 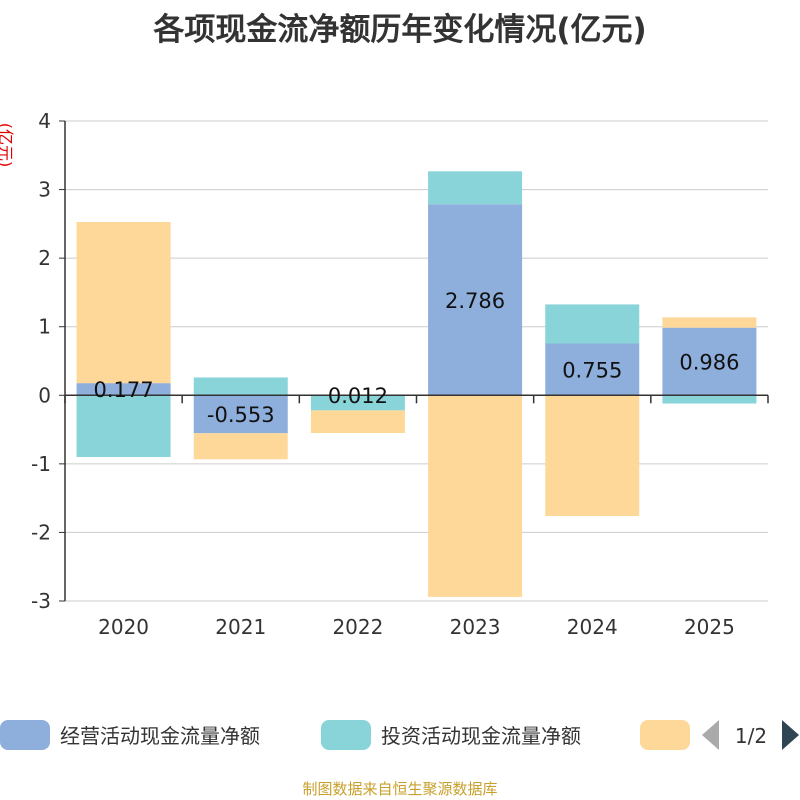 What do you see at coordinates (400, 789) in the screenshot?
I see `source-note: 制图数据来自恒生聚源数据库` at bounding box center [400, 789].